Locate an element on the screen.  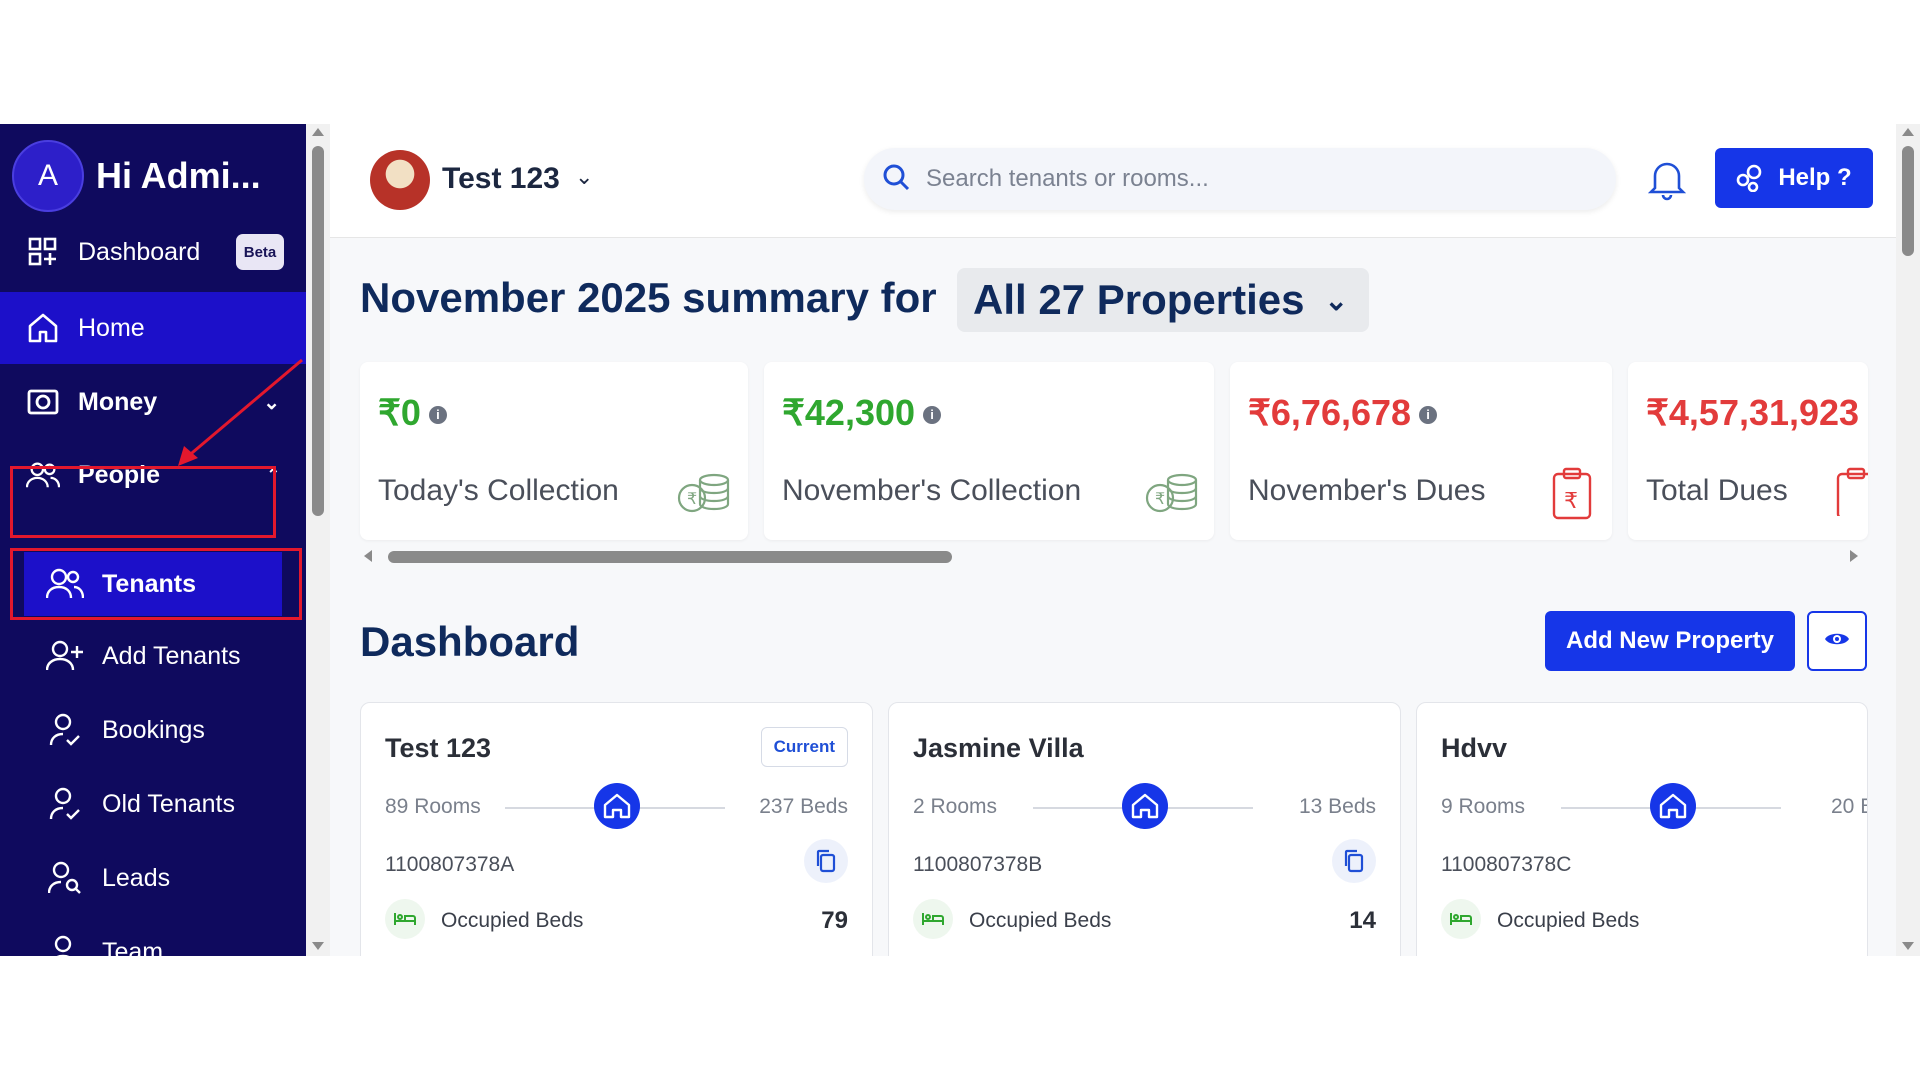
help-label: Help ? is located at coordinates (1815, 177).